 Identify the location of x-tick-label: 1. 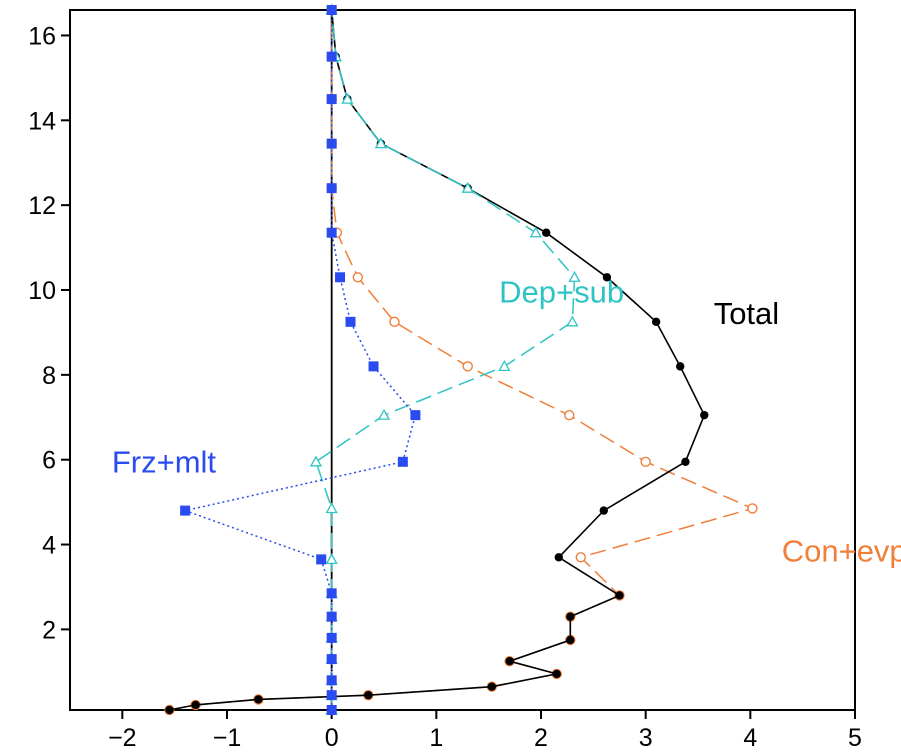
(436, 738).